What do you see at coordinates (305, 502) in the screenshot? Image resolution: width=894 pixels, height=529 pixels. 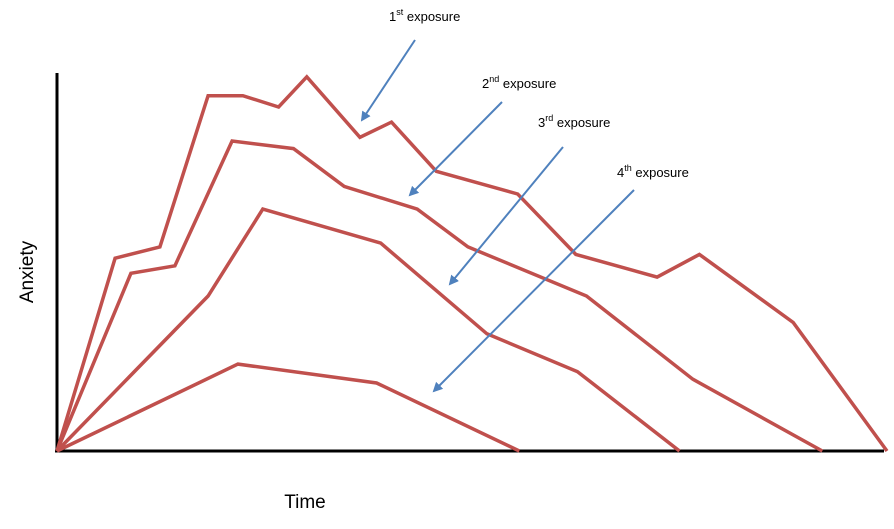 I see `x-axis-title: Time` at bounding box center [305, 502].